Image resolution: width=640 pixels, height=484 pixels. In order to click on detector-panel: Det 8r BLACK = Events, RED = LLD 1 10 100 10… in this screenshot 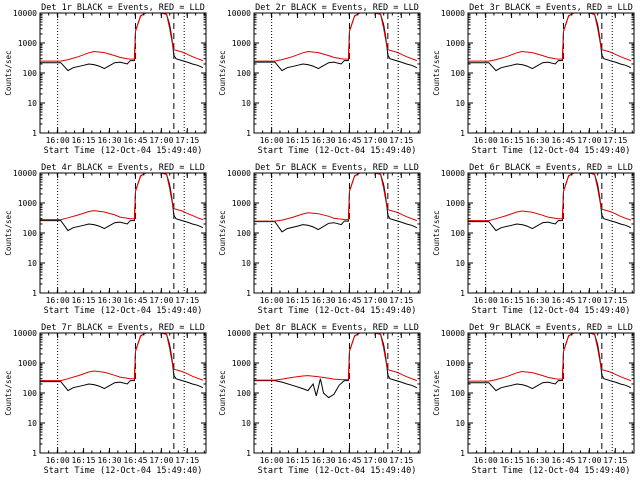, I will do `click(319, 399)`.